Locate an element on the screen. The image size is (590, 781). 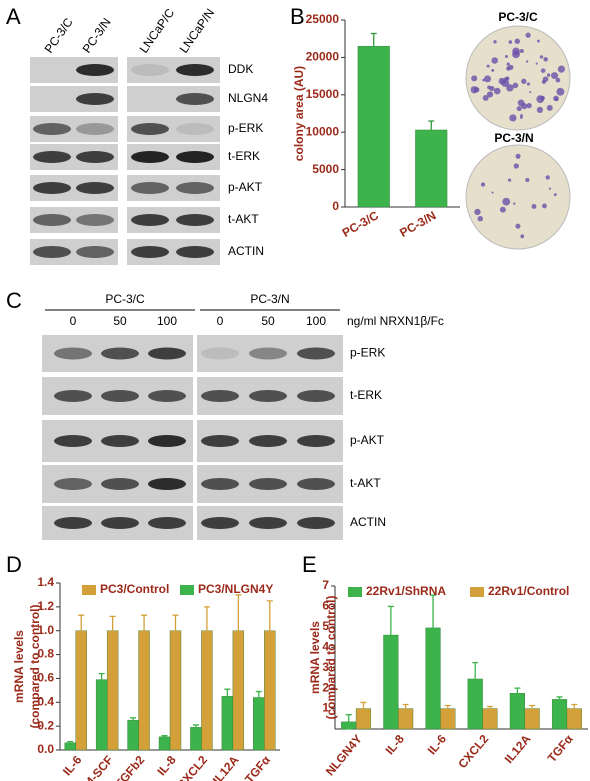
x-tick-label: IL-8 is located at coordinates (395, 745).